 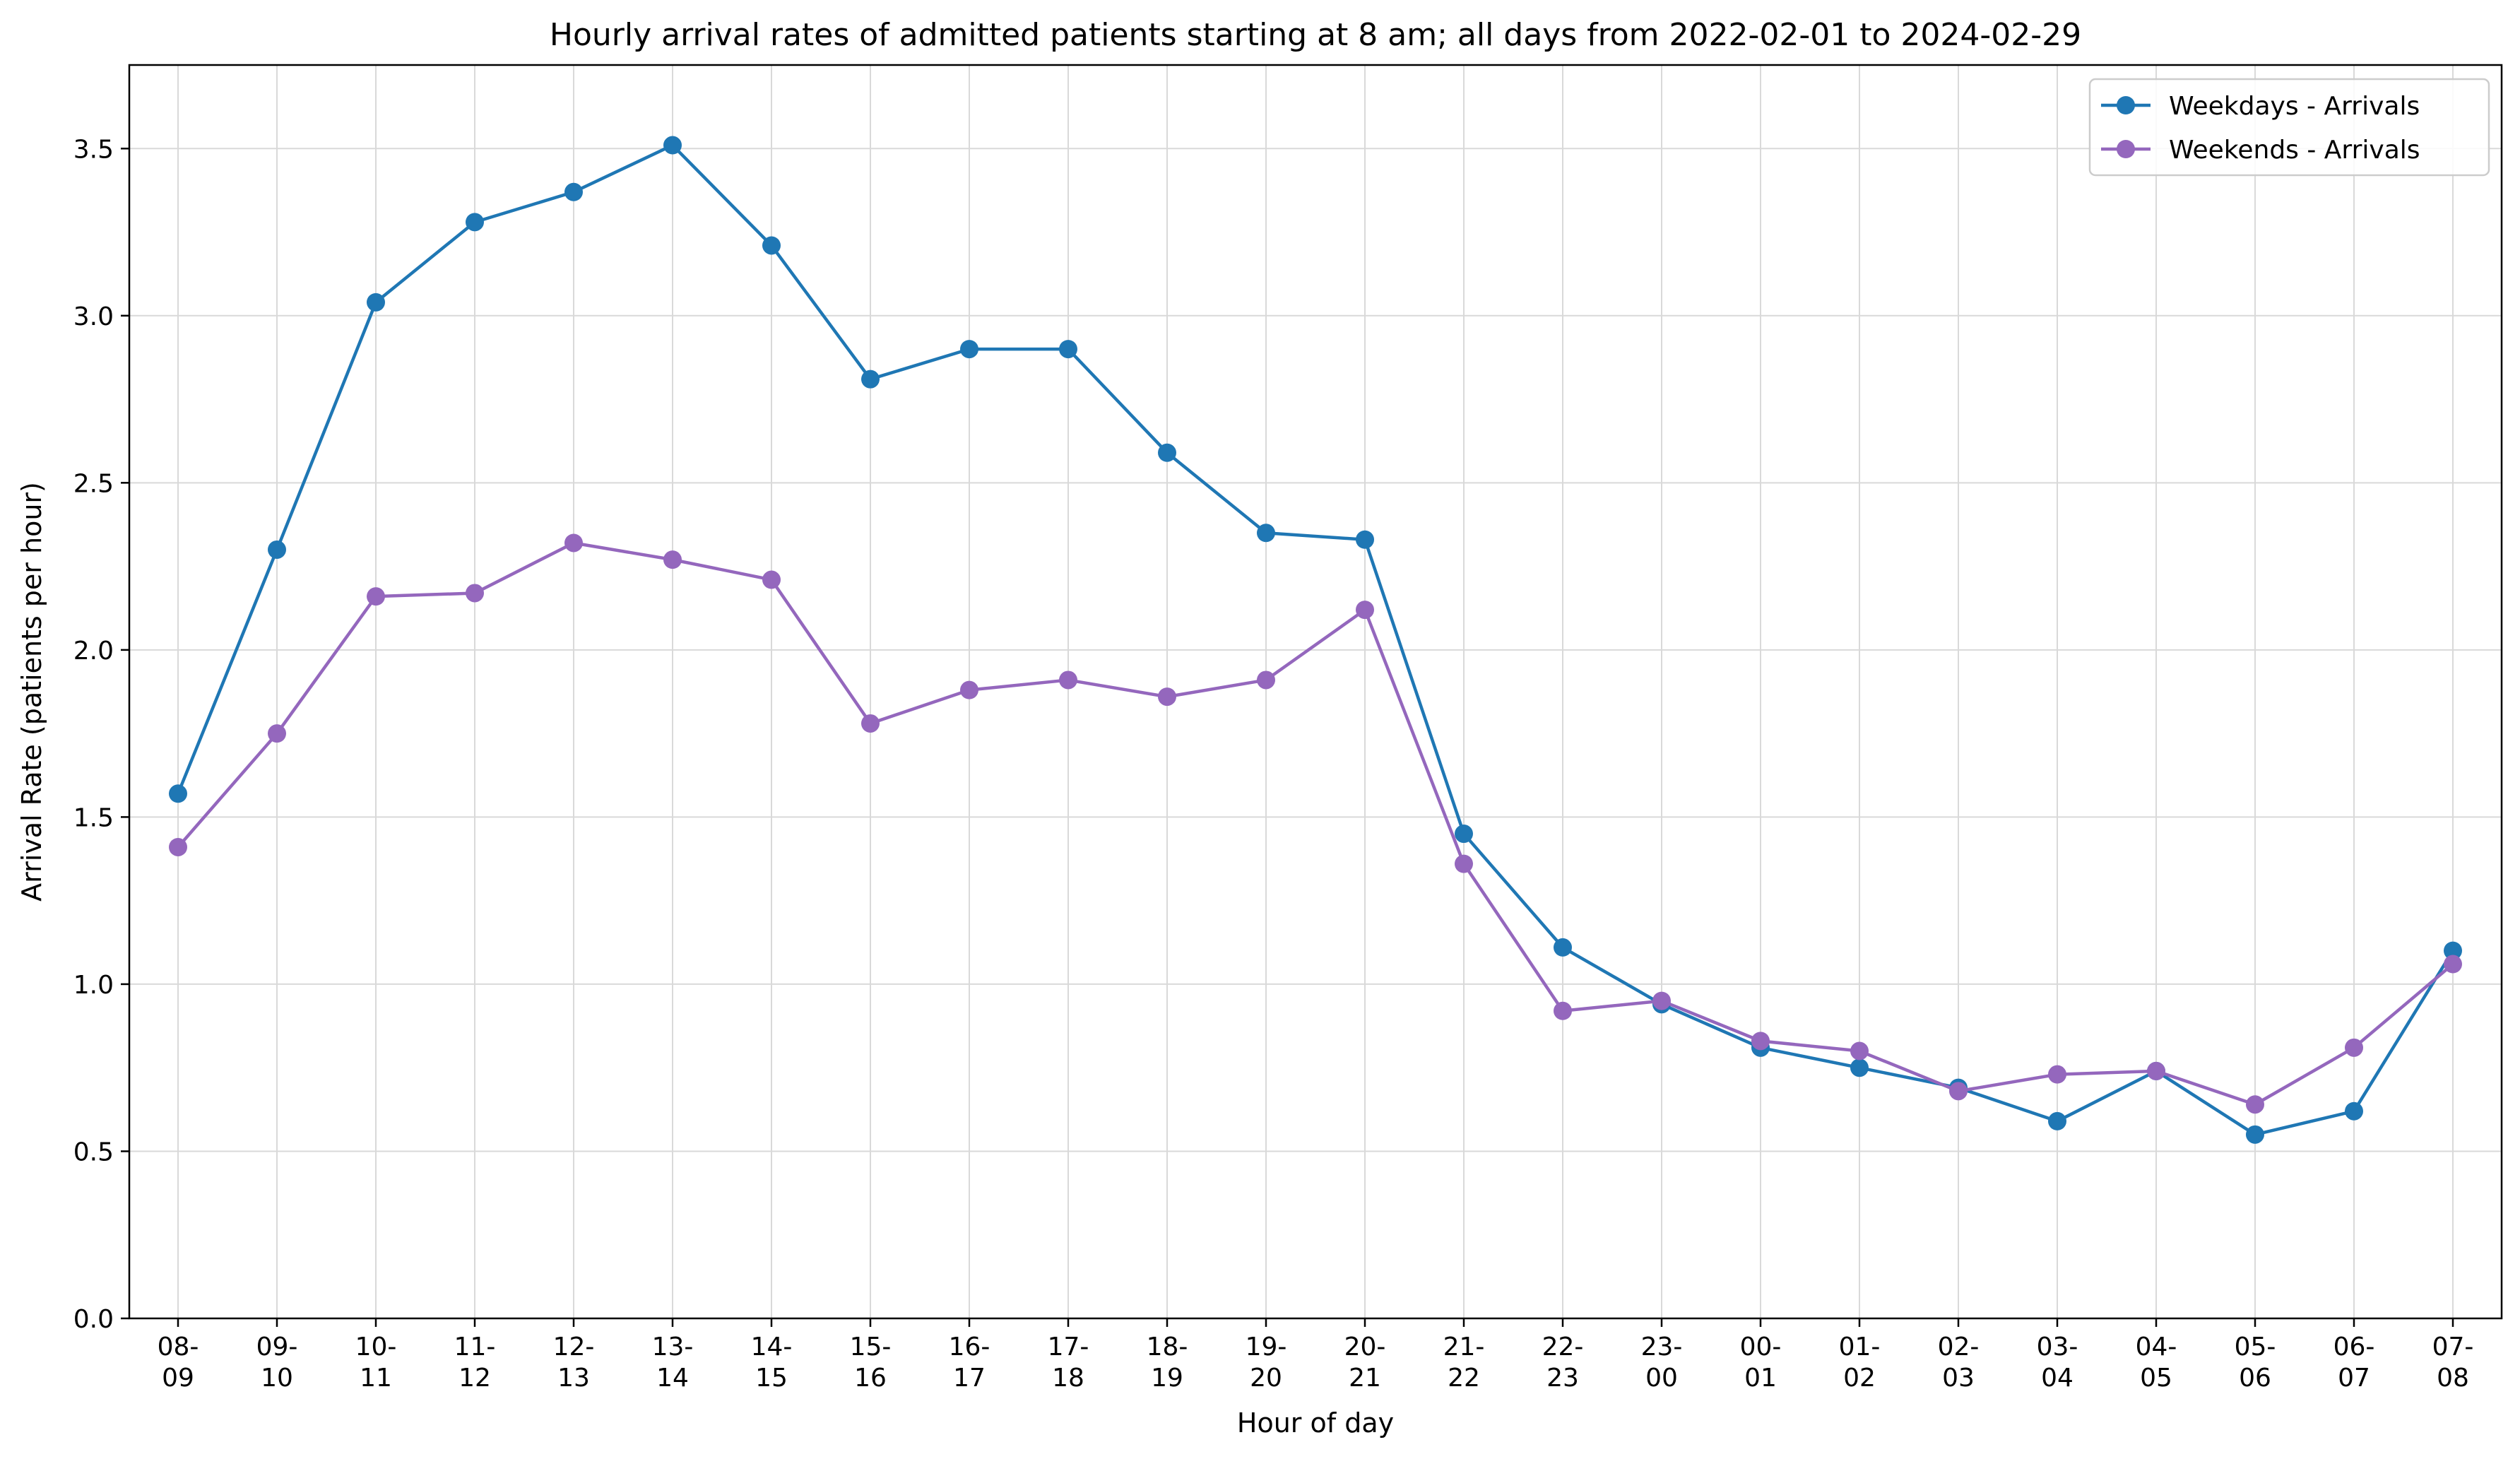 I want to click on legend: Weekdays - Arrivals Weekends - Arrivals, so click(x=2289, y=127).